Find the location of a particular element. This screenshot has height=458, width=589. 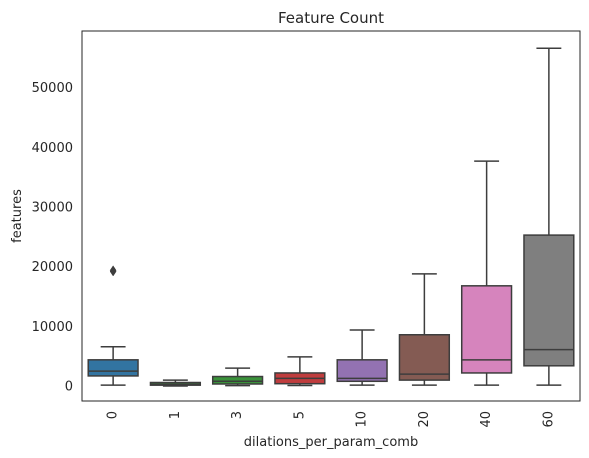

y-tick-label: 10000 is located at coordinates (52, 327).